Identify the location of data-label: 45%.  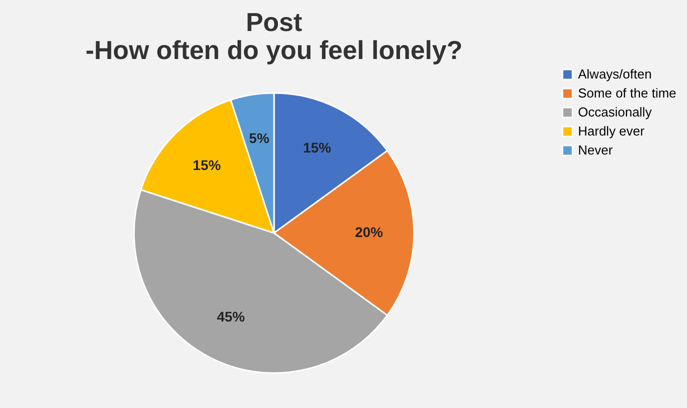
(231, 316).